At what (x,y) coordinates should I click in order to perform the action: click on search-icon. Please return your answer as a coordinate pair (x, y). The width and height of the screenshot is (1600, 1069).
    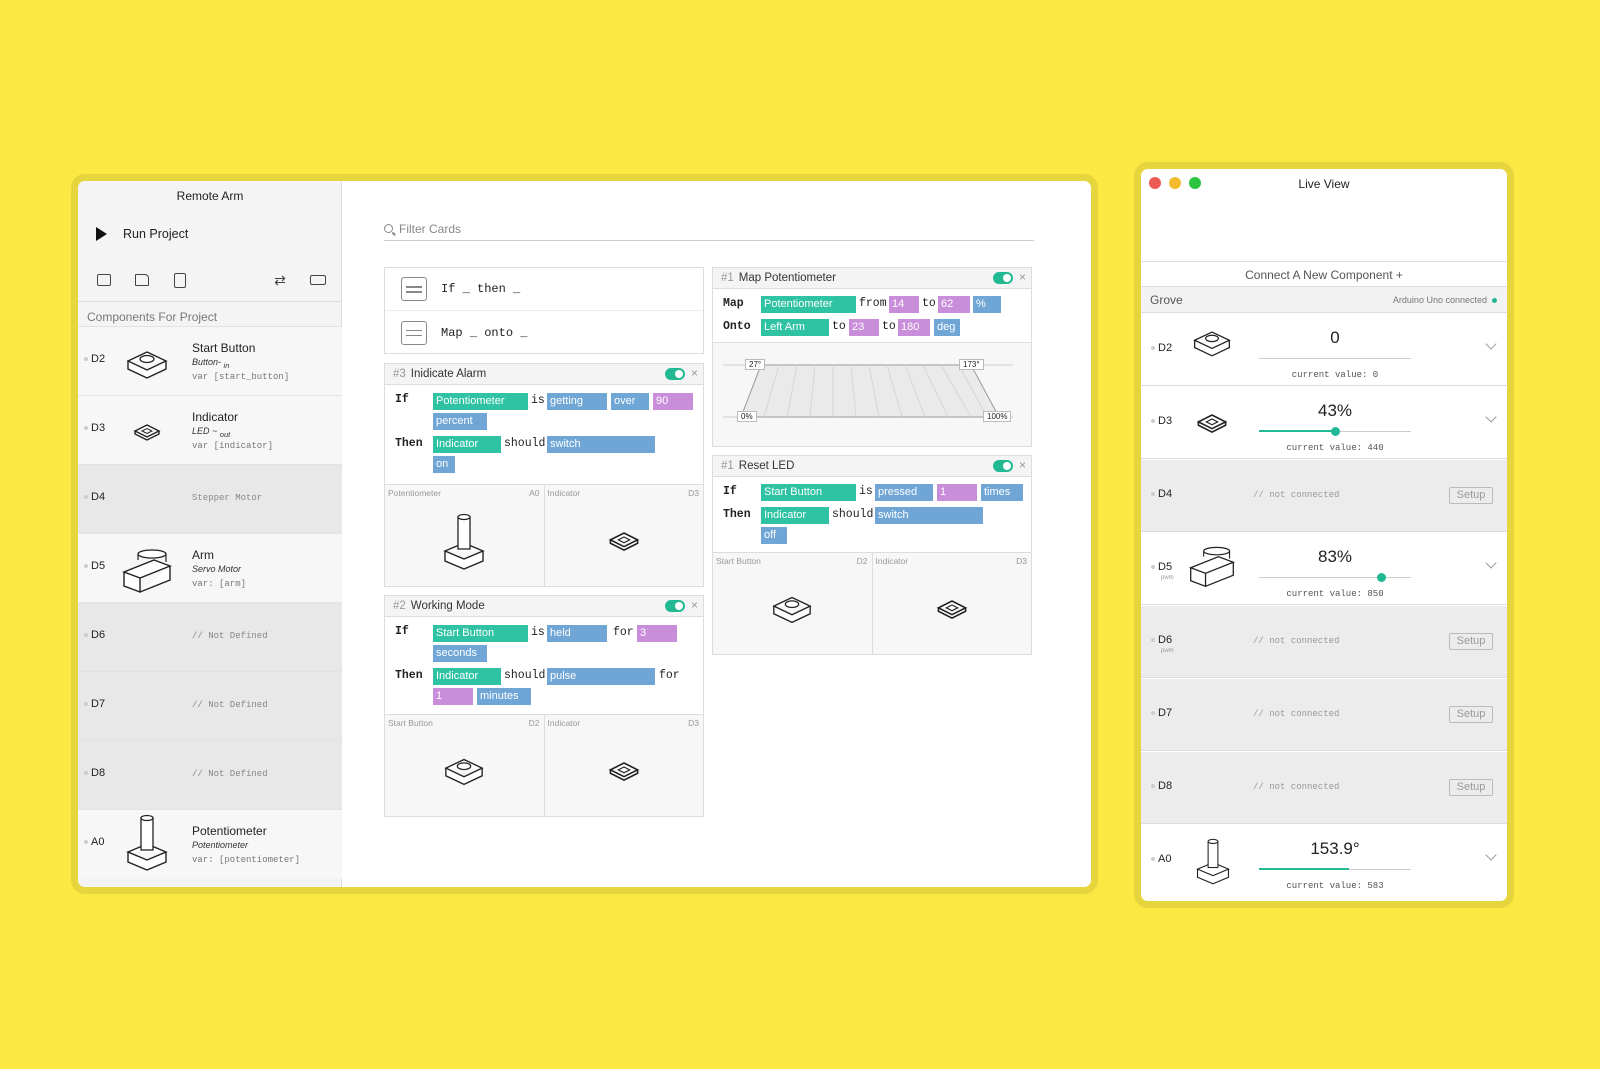
    Looking at the image, I should click on (388, 228).